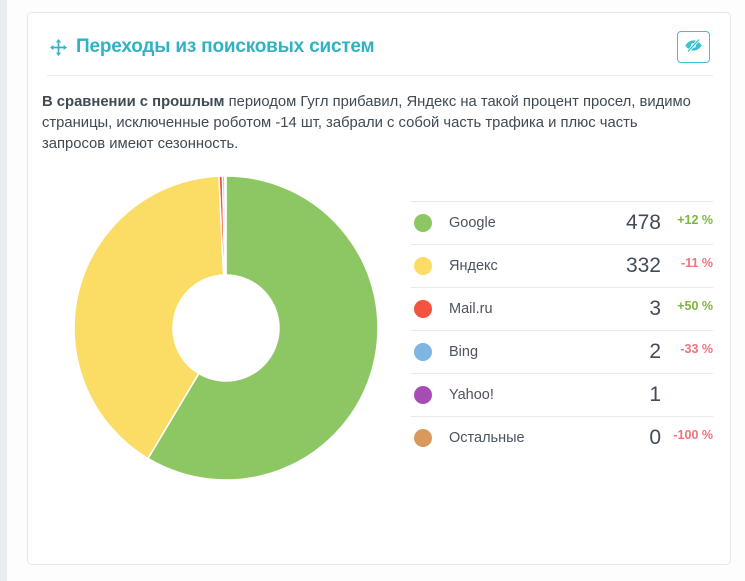 Image resolution: width=745 pixels, height=581 pixels. What do you see at coordinates (423, 309) in the screenshot?
I see `legend-dot-mail-ru` at bounding box center [423, 309].